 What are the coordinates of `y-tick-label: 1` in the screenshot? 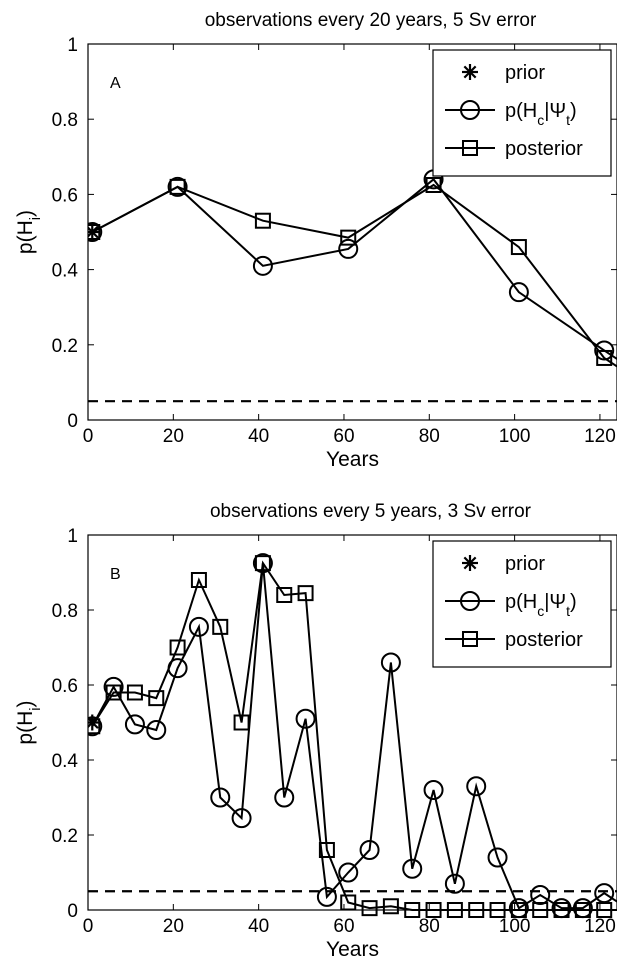 It's located at (72, 45).